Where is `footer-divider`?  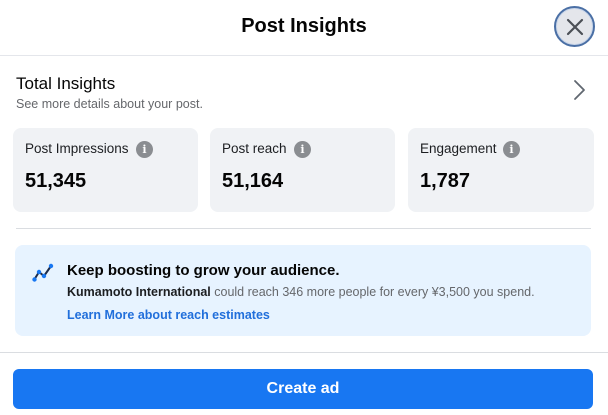
footer-divider is located at coordinates (304, 352).